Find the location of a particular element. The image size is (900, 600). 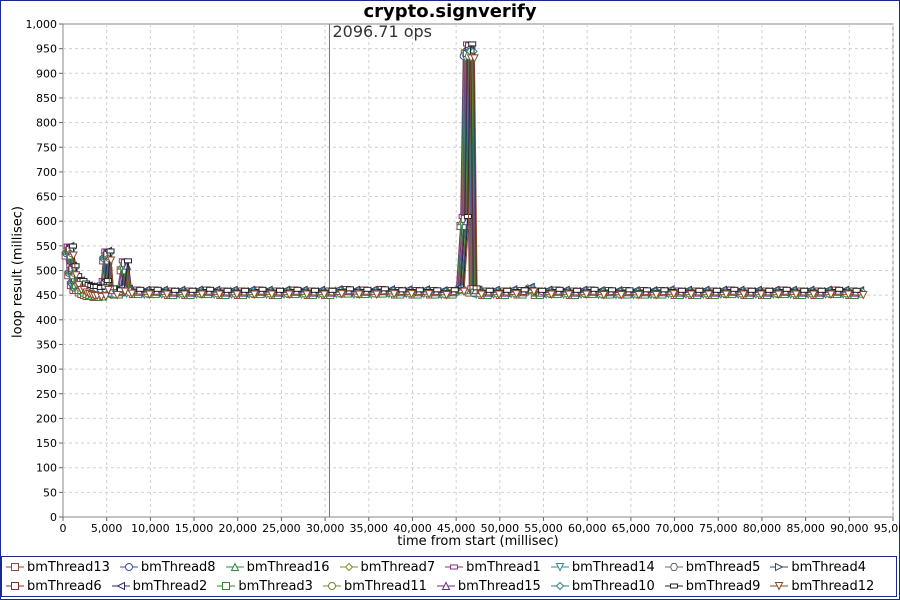

legend-label: bmThread5 is located at coordinates (723, 567).